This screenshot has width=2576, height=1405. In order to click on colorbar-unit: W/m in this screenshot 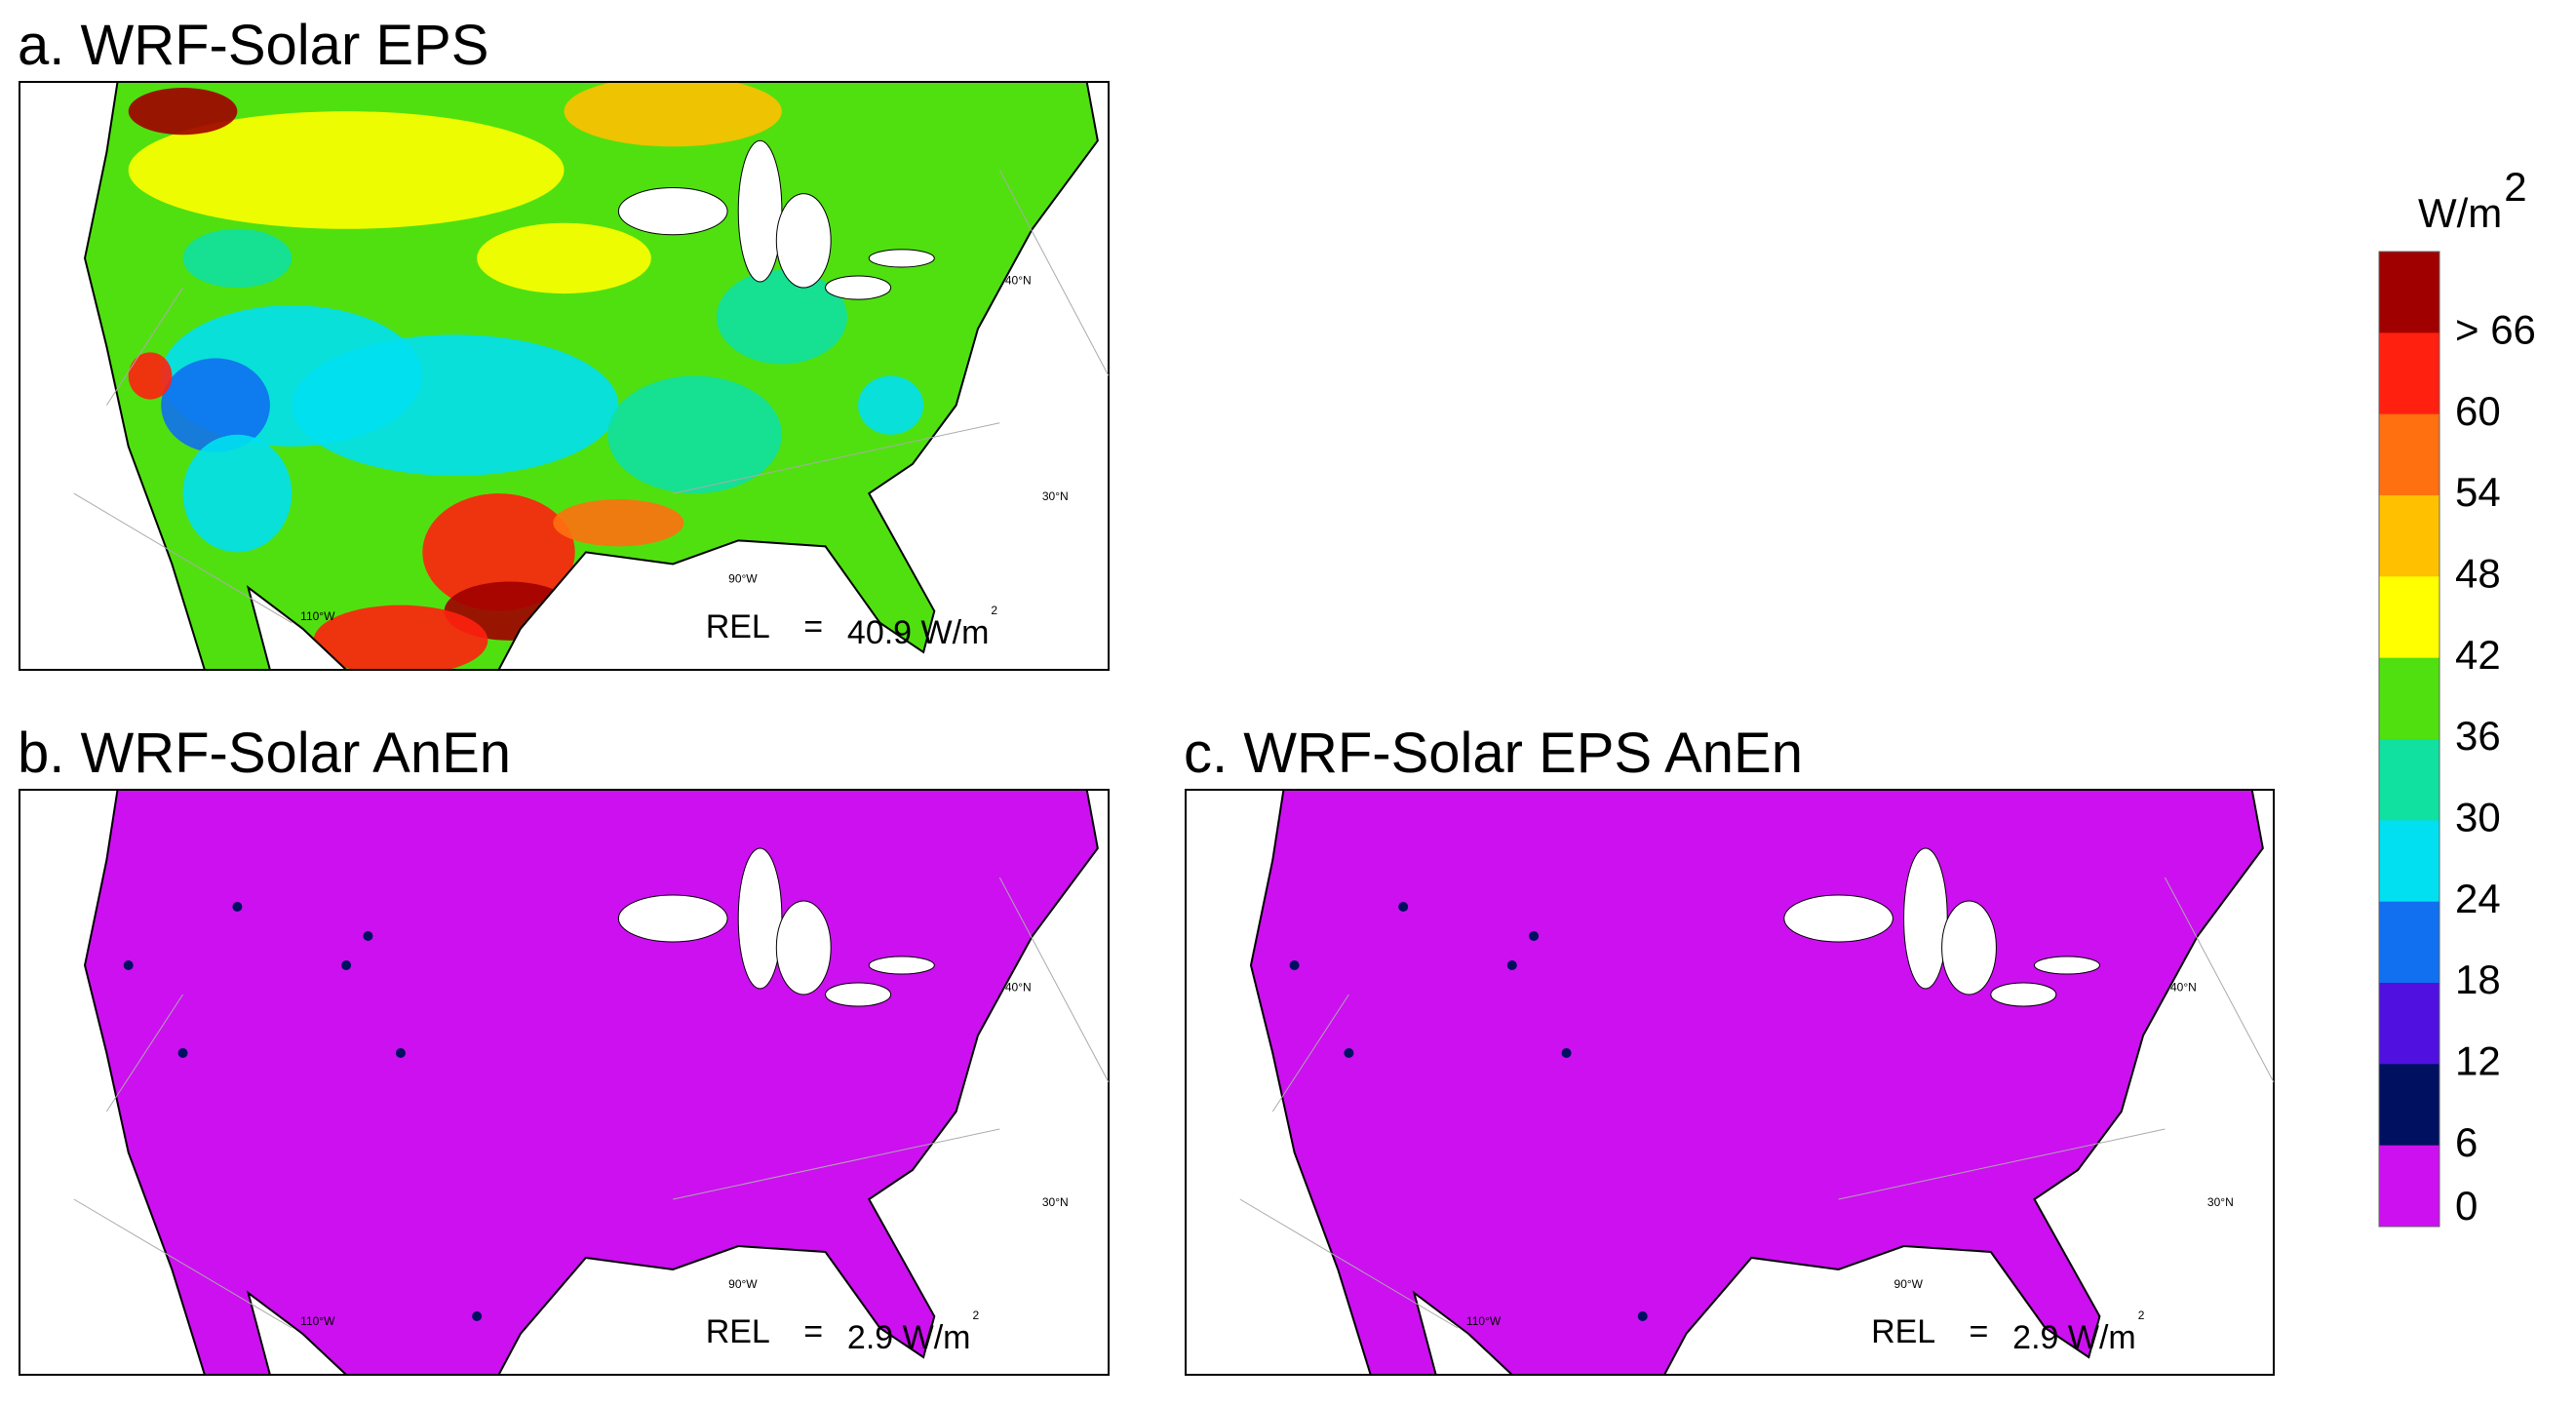, I will do `click(2460, 213)`.